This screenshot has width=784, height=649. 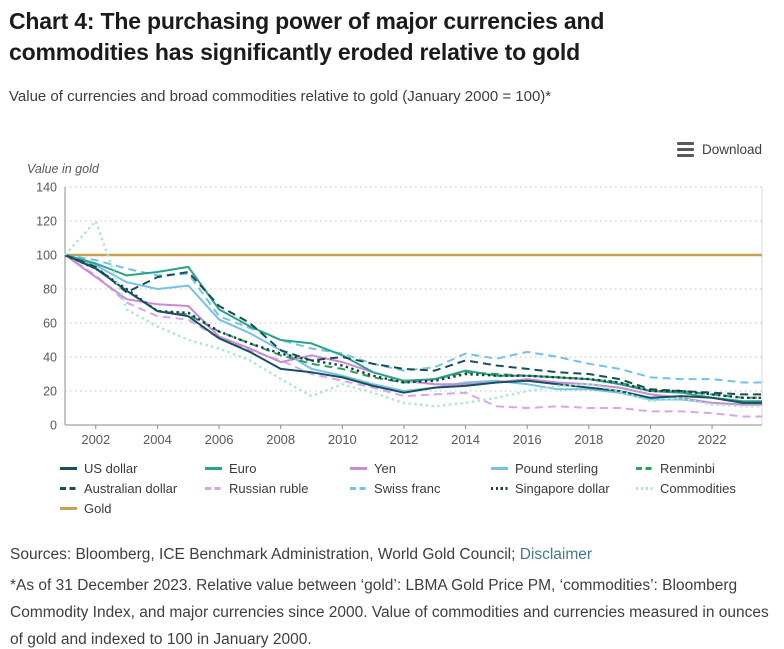 What do you see at coordinates (50, 358) in the screenshot?
I see `y-axis-tick-label: 40` at bounding box center [50, 358].